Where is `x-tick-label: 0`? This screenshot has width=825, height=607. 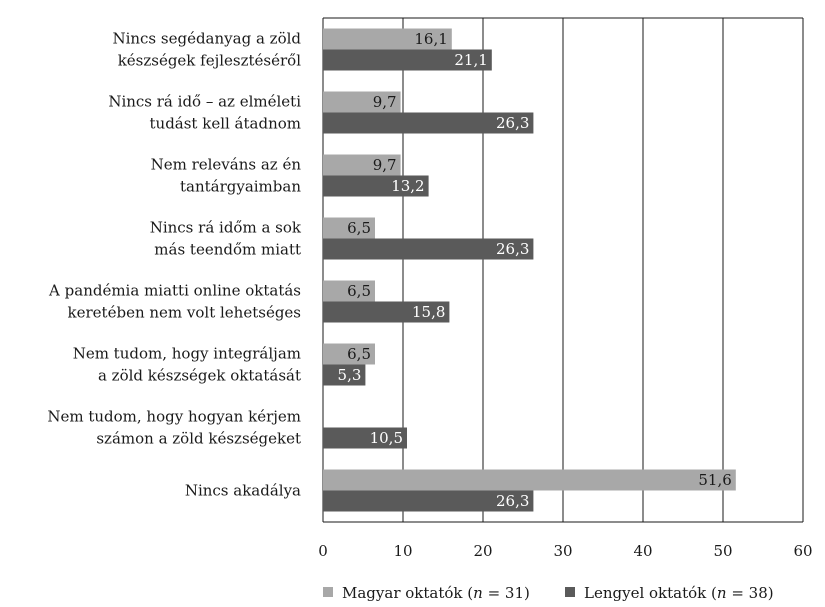 x-tick-label: 0 is located at coordinates (323, 551).